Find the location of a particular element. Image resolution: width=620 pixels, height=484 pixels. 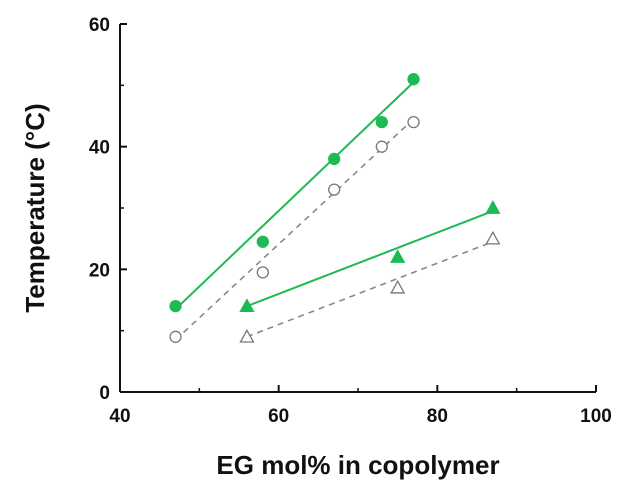

y-tick-label: 40 is located at coordinates (99, 148).